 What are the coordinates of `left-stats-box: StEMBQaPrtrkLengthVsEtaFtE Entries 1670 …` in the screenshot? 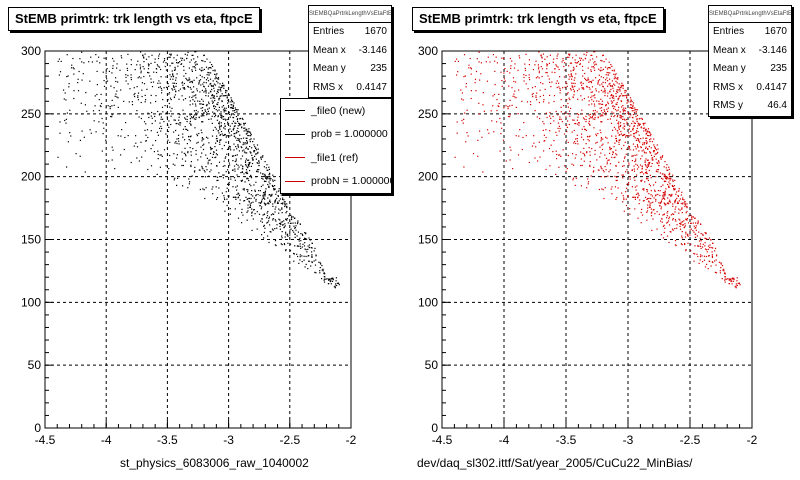 It's located at (350, 51).